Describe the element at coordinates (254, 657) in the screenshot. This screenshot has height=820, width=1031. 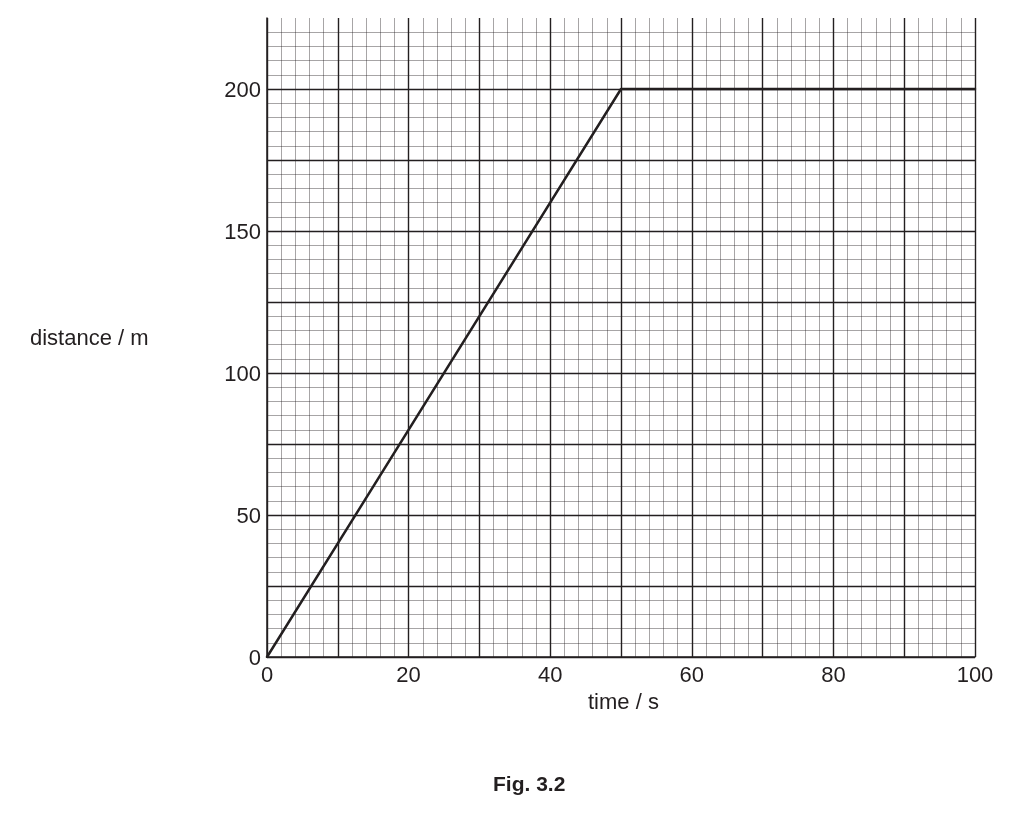
I see `y-tick-label: 0` at that location.